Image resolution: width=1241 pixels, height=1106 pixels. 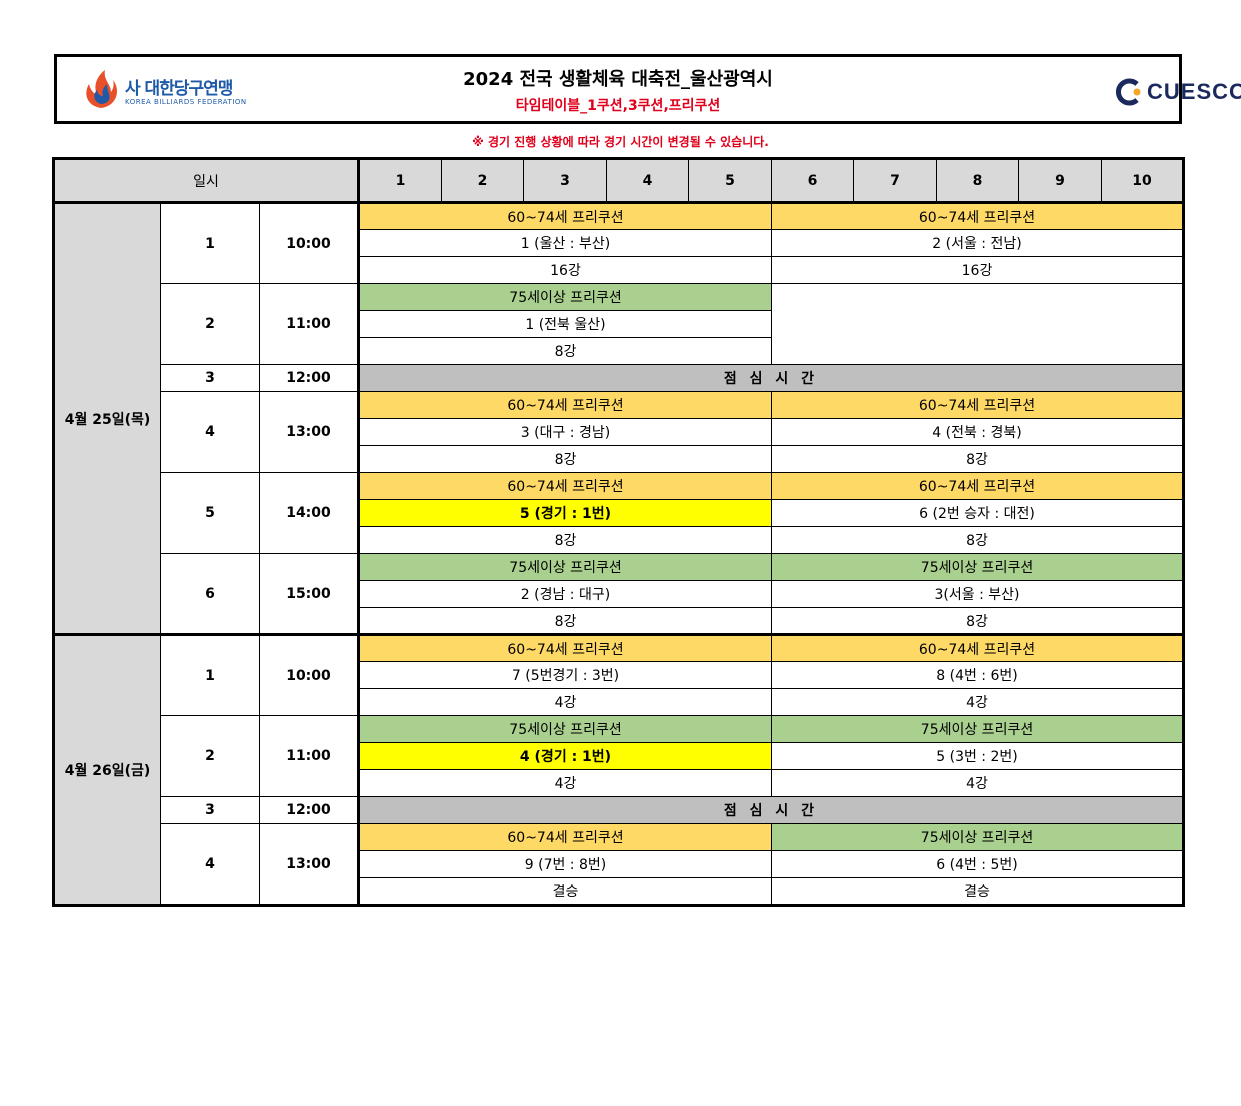 What do you see at coordinates (977, 513) in the screenshot?
I see `match-cell: 6 (2번 승자 : 대전)` at bounding box center [977, 513].